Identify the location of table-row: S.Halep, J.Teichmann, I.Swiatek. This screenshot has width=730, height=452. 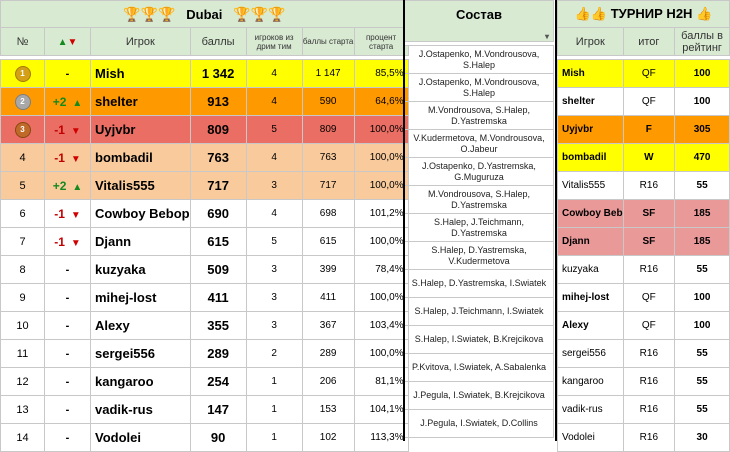
(479, 311).